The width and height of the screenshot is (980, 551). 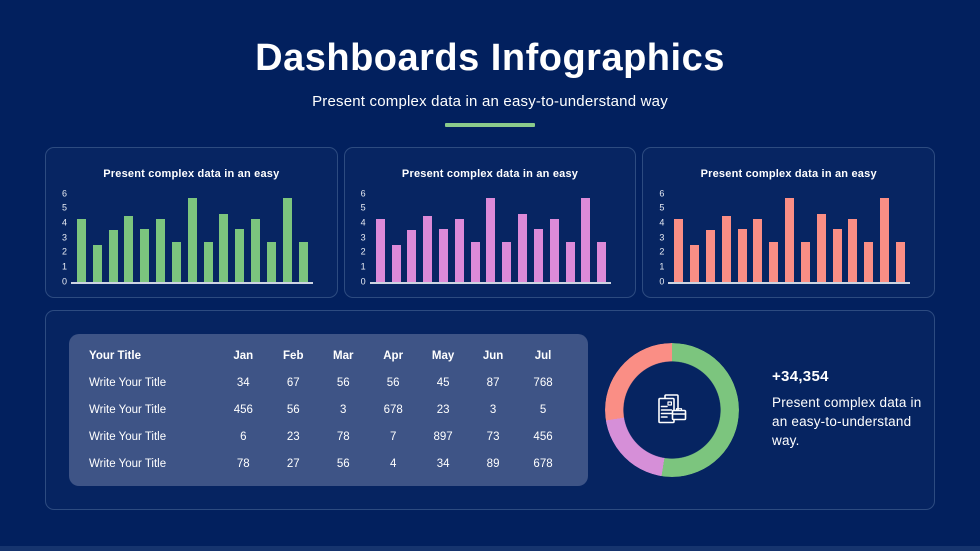 I want to click on table-cell: 34, so click(x=443, y=463).